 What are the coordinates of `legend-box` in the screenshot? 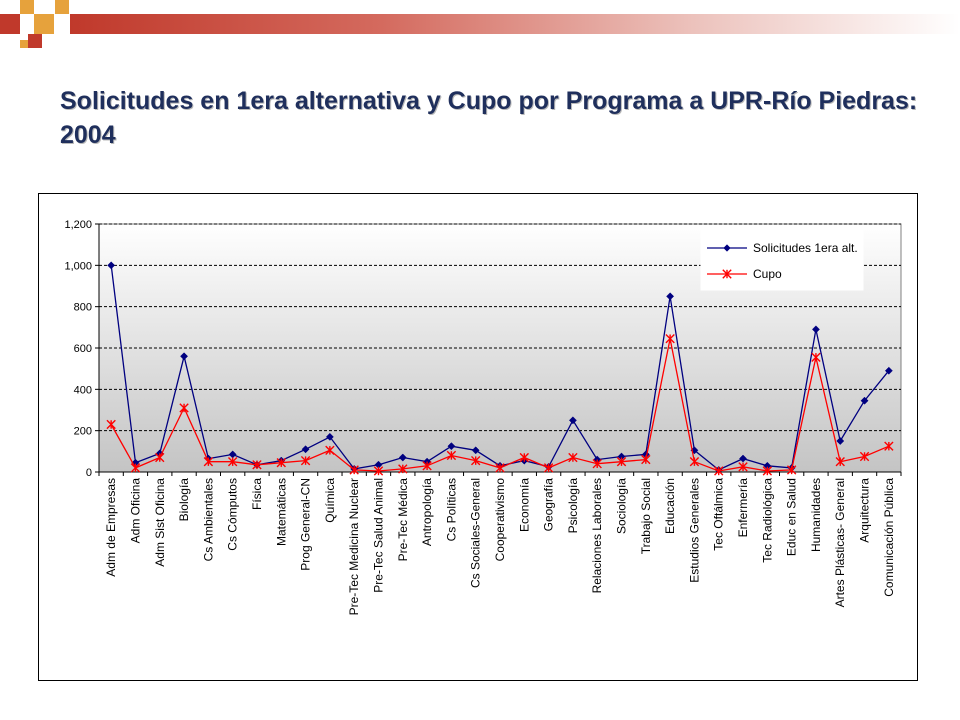 It's located at (782, 260).